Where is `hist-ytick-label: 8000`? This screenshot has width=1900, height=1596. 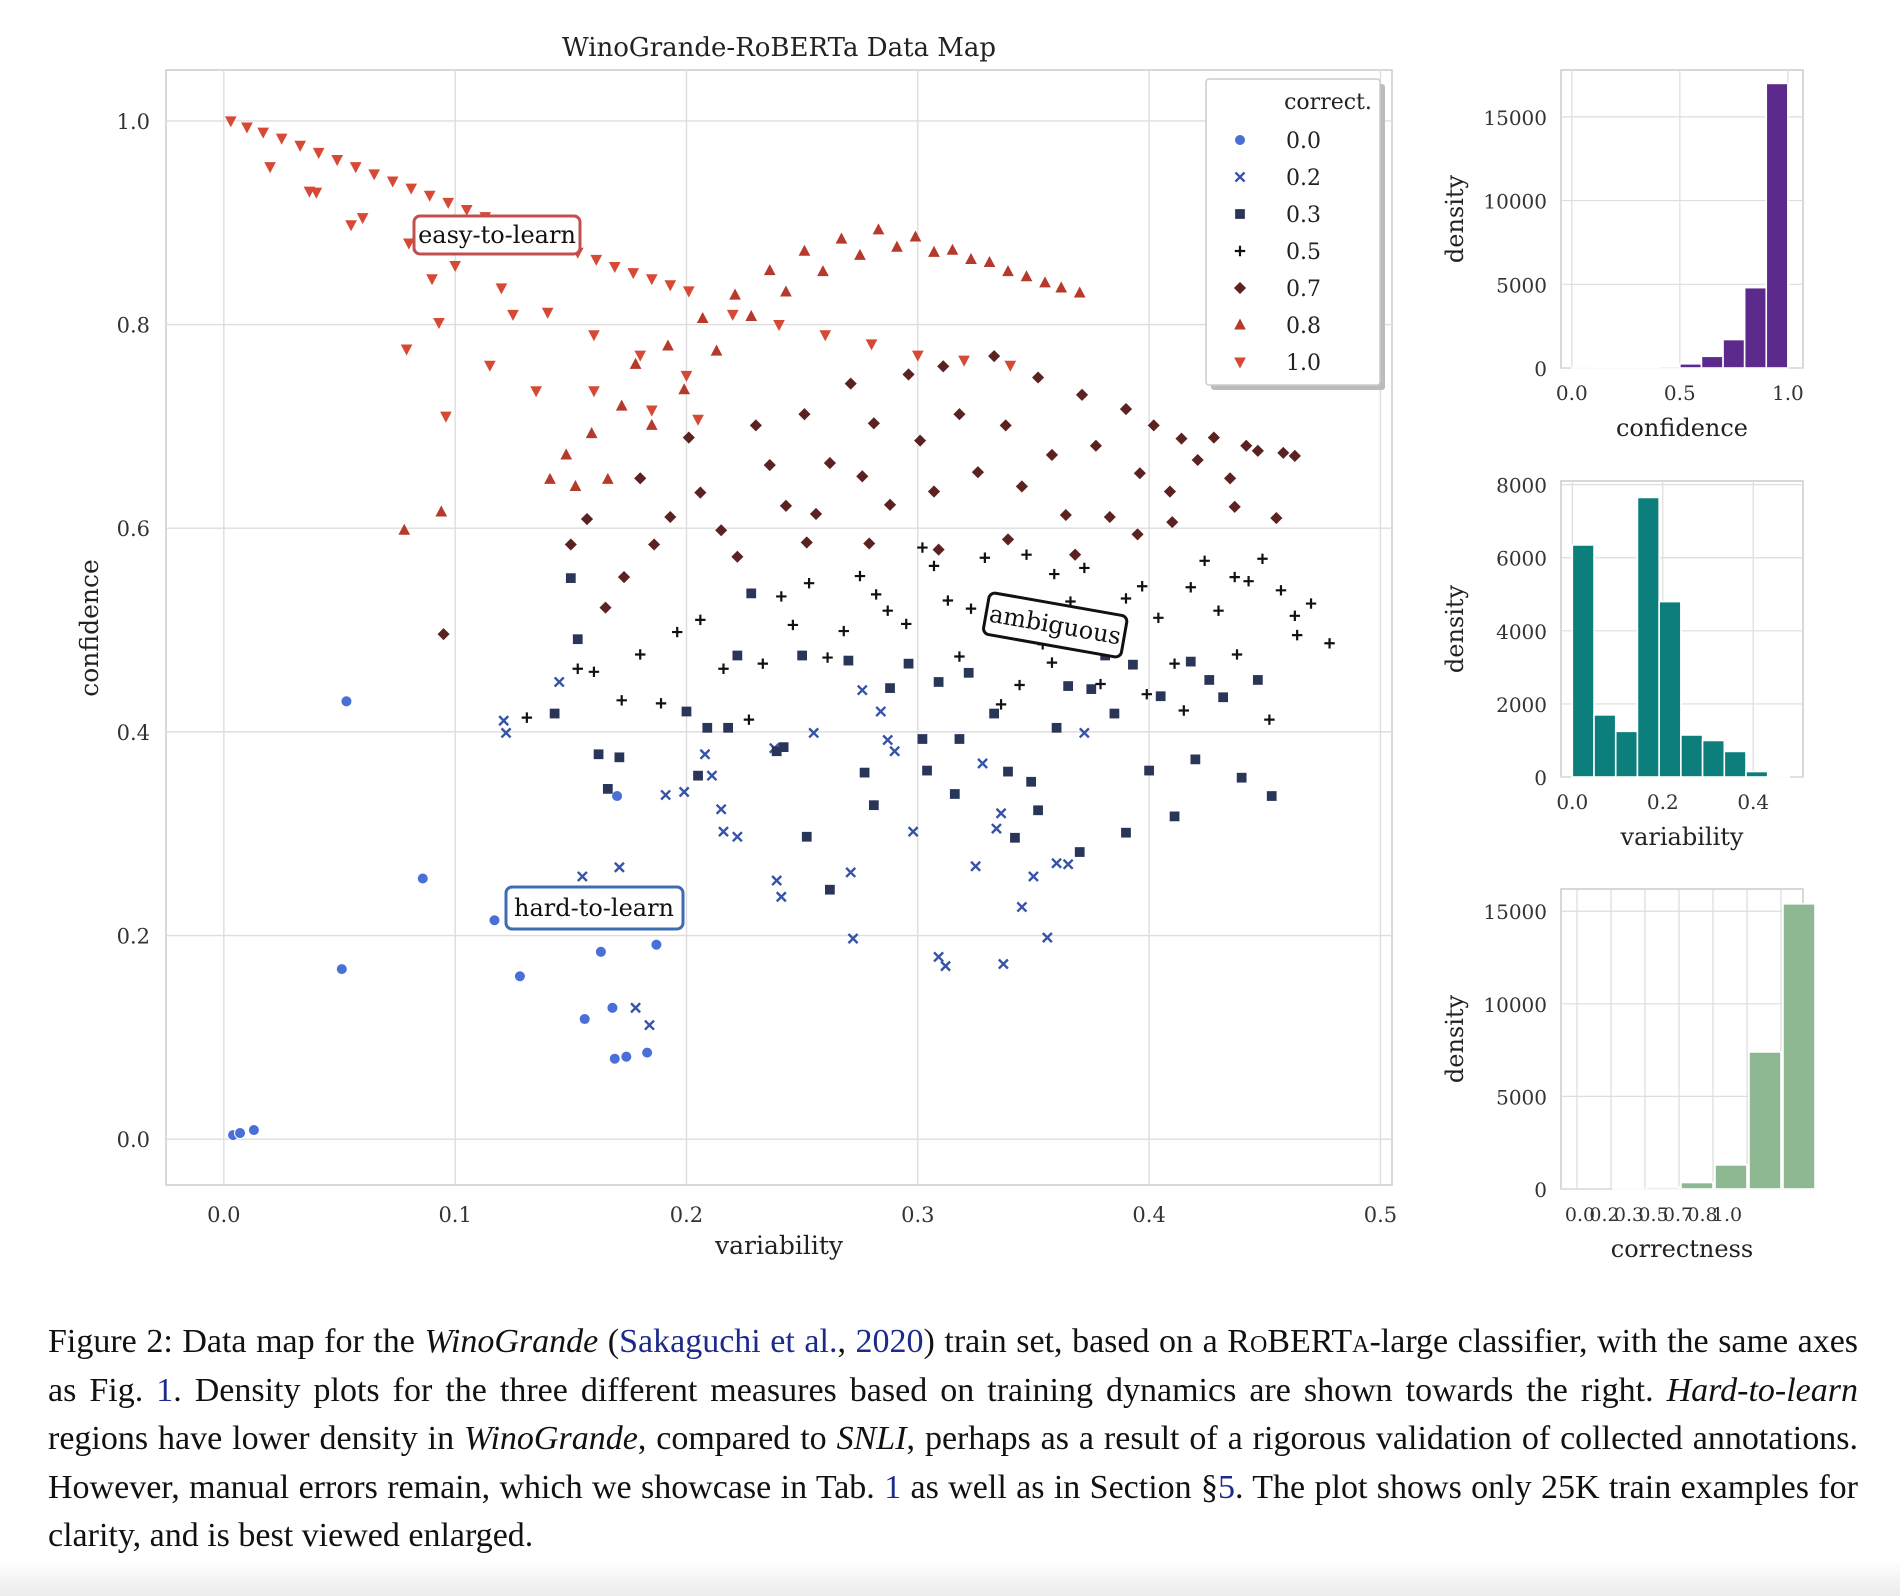
hist-ytick-label: 8000 is located at coordinates (1521, 486).